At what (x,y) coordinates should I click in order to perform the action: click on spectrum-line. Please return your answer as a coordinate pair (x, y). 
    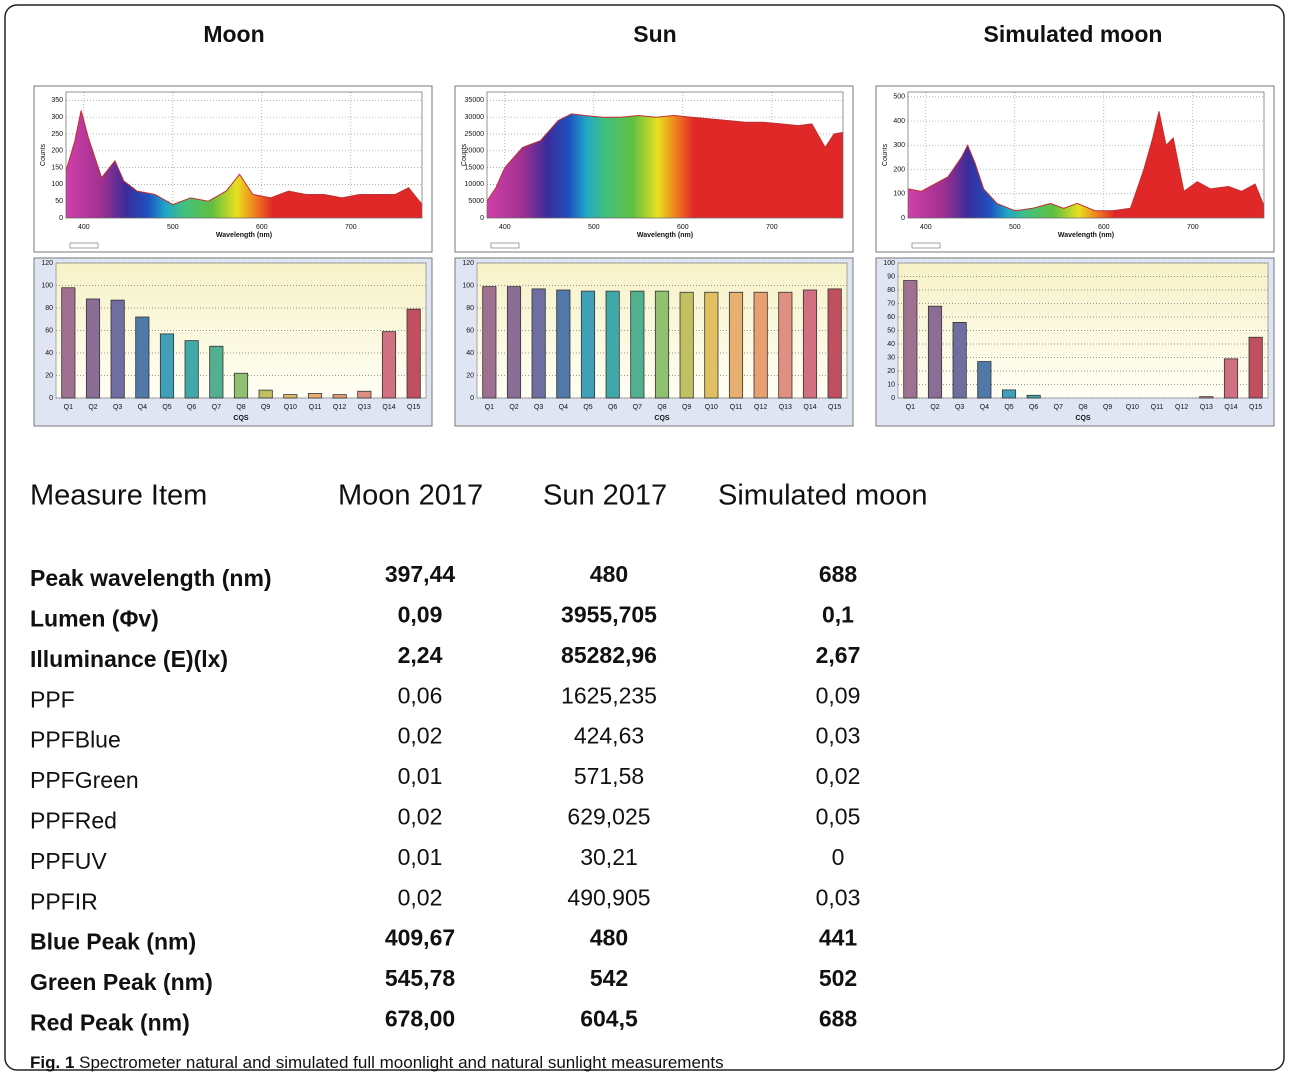
    Looking at the image, I should click on (665, 157).